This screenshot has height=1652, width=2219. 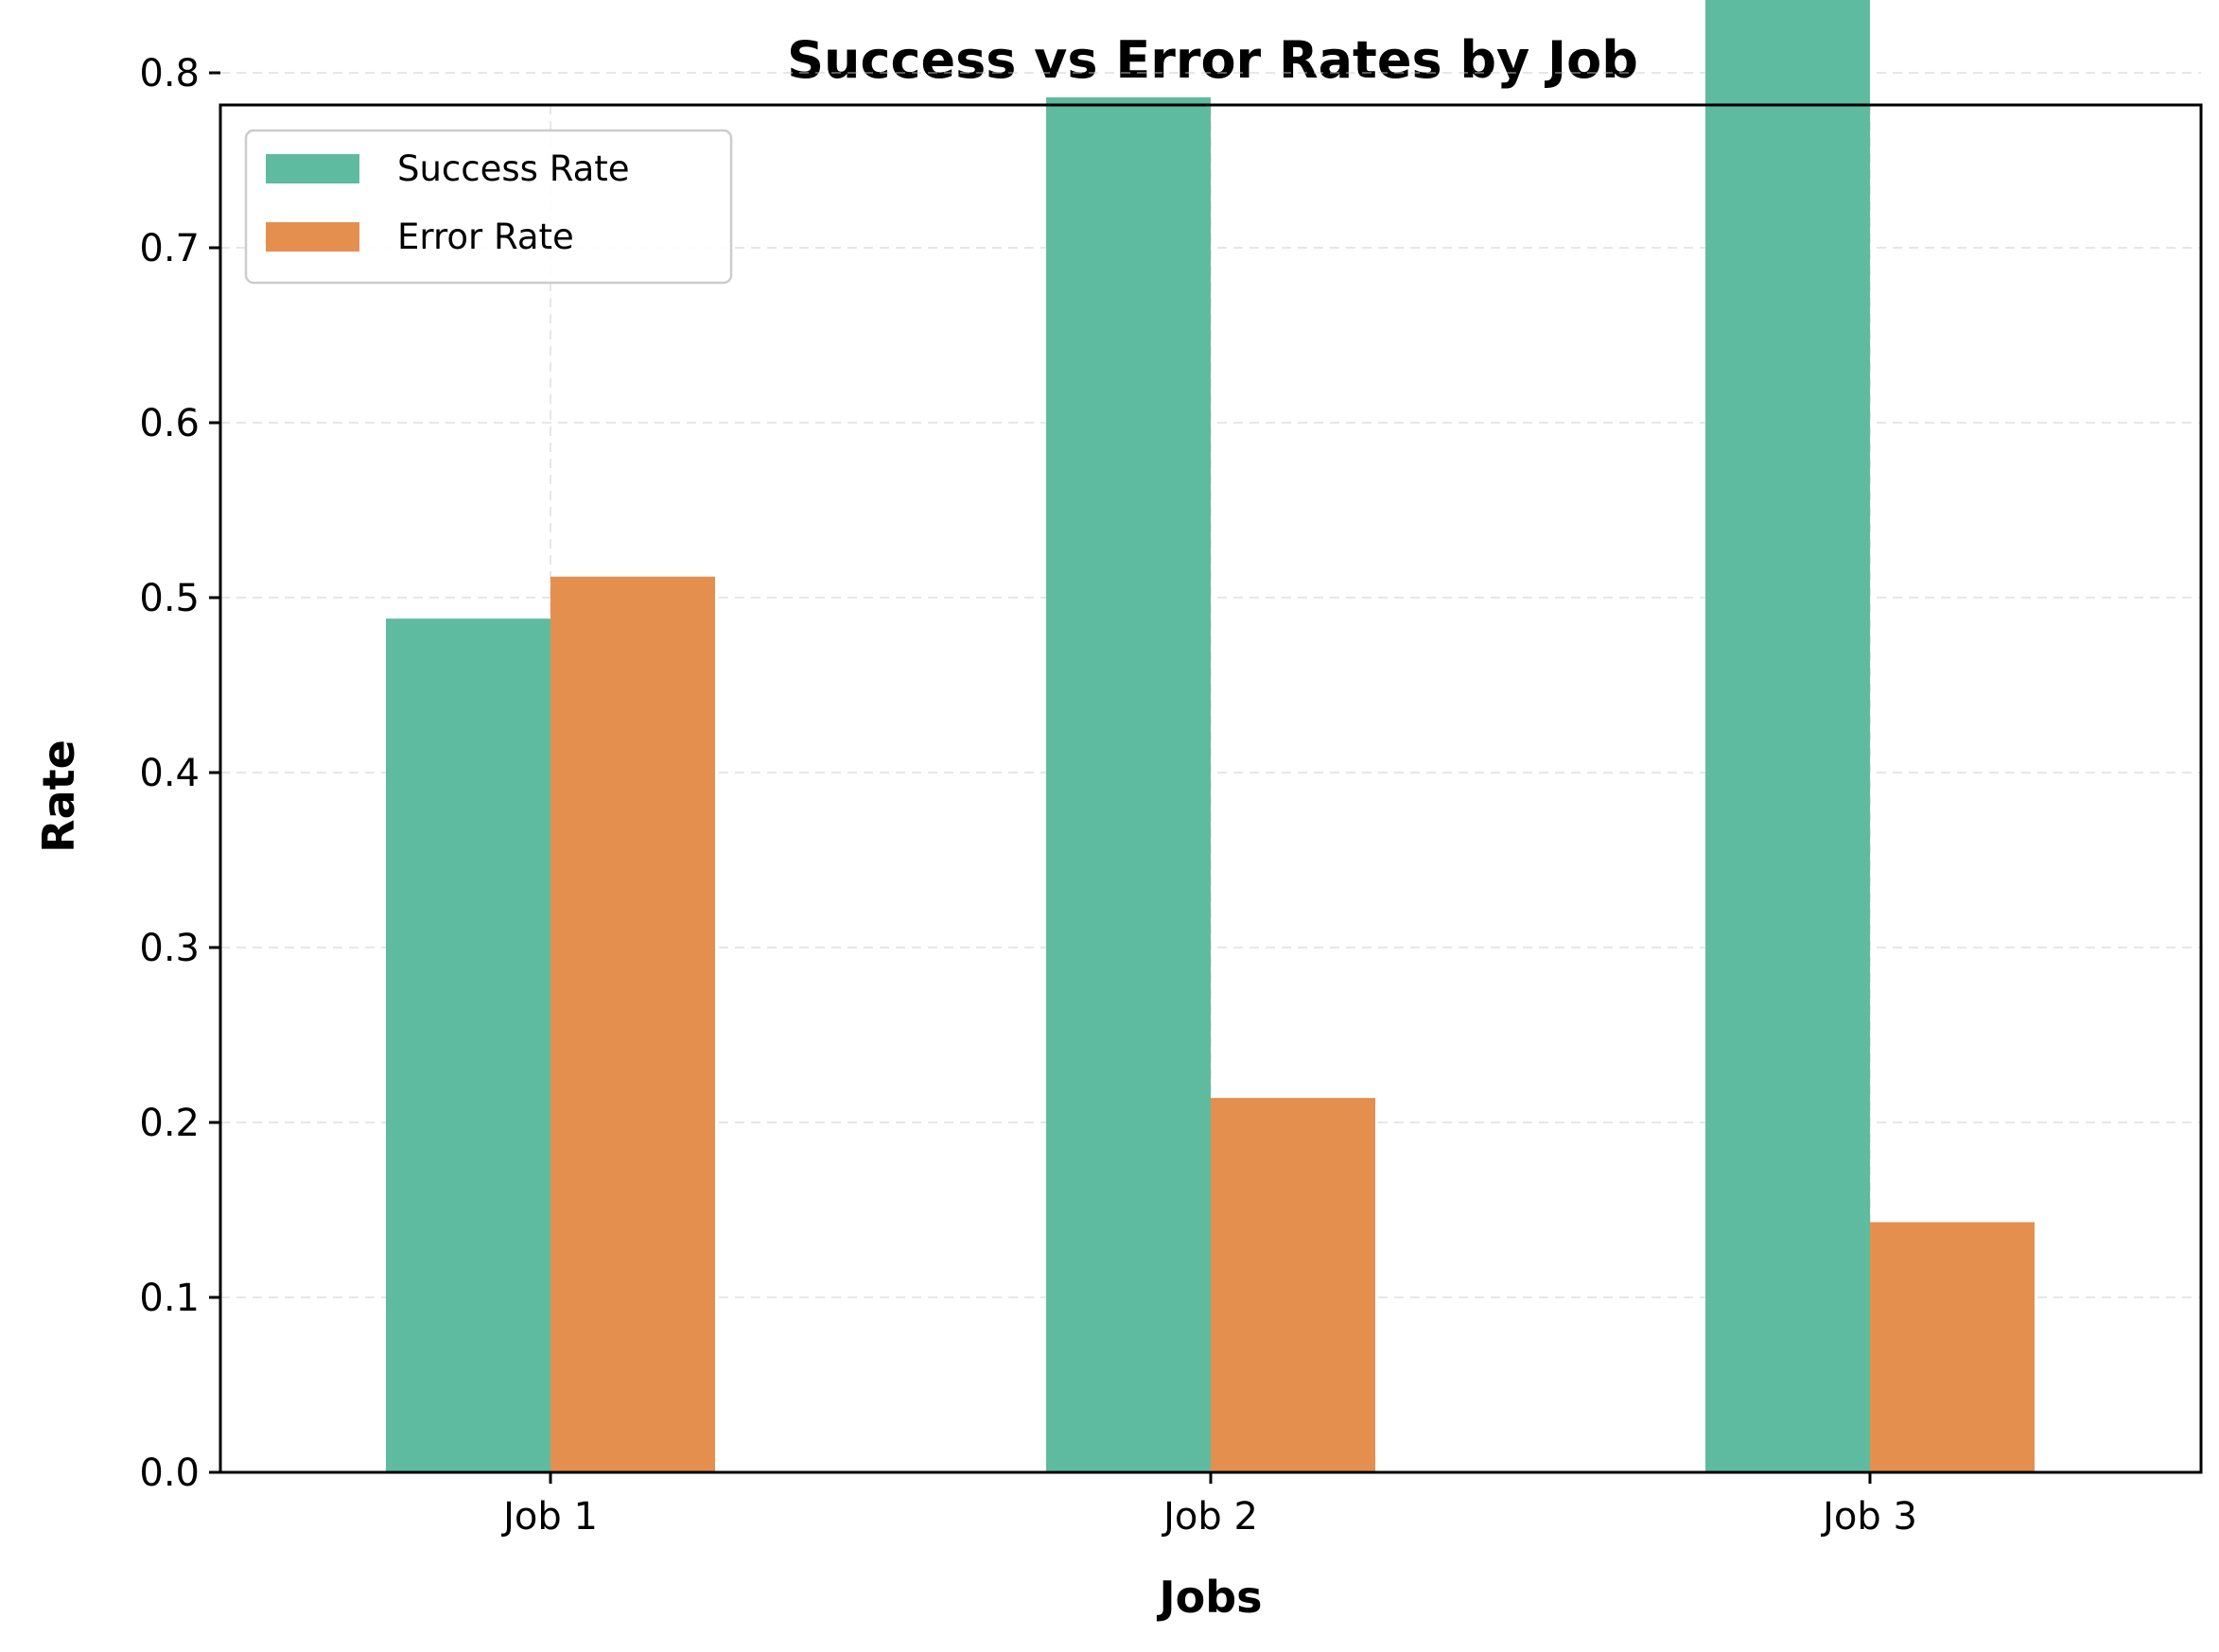 I want to click on x-axis-label: Jobs, so click(x=1209, y=1598).